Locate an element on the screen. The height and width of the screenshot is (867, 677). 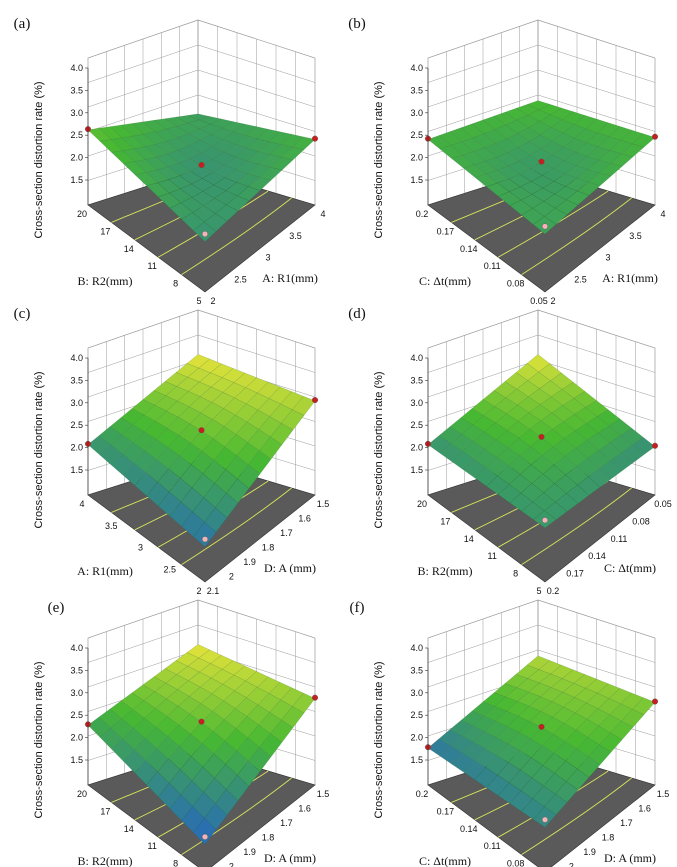
y-axis-title: A: R1(mm) is located at coordinates (290, 278).